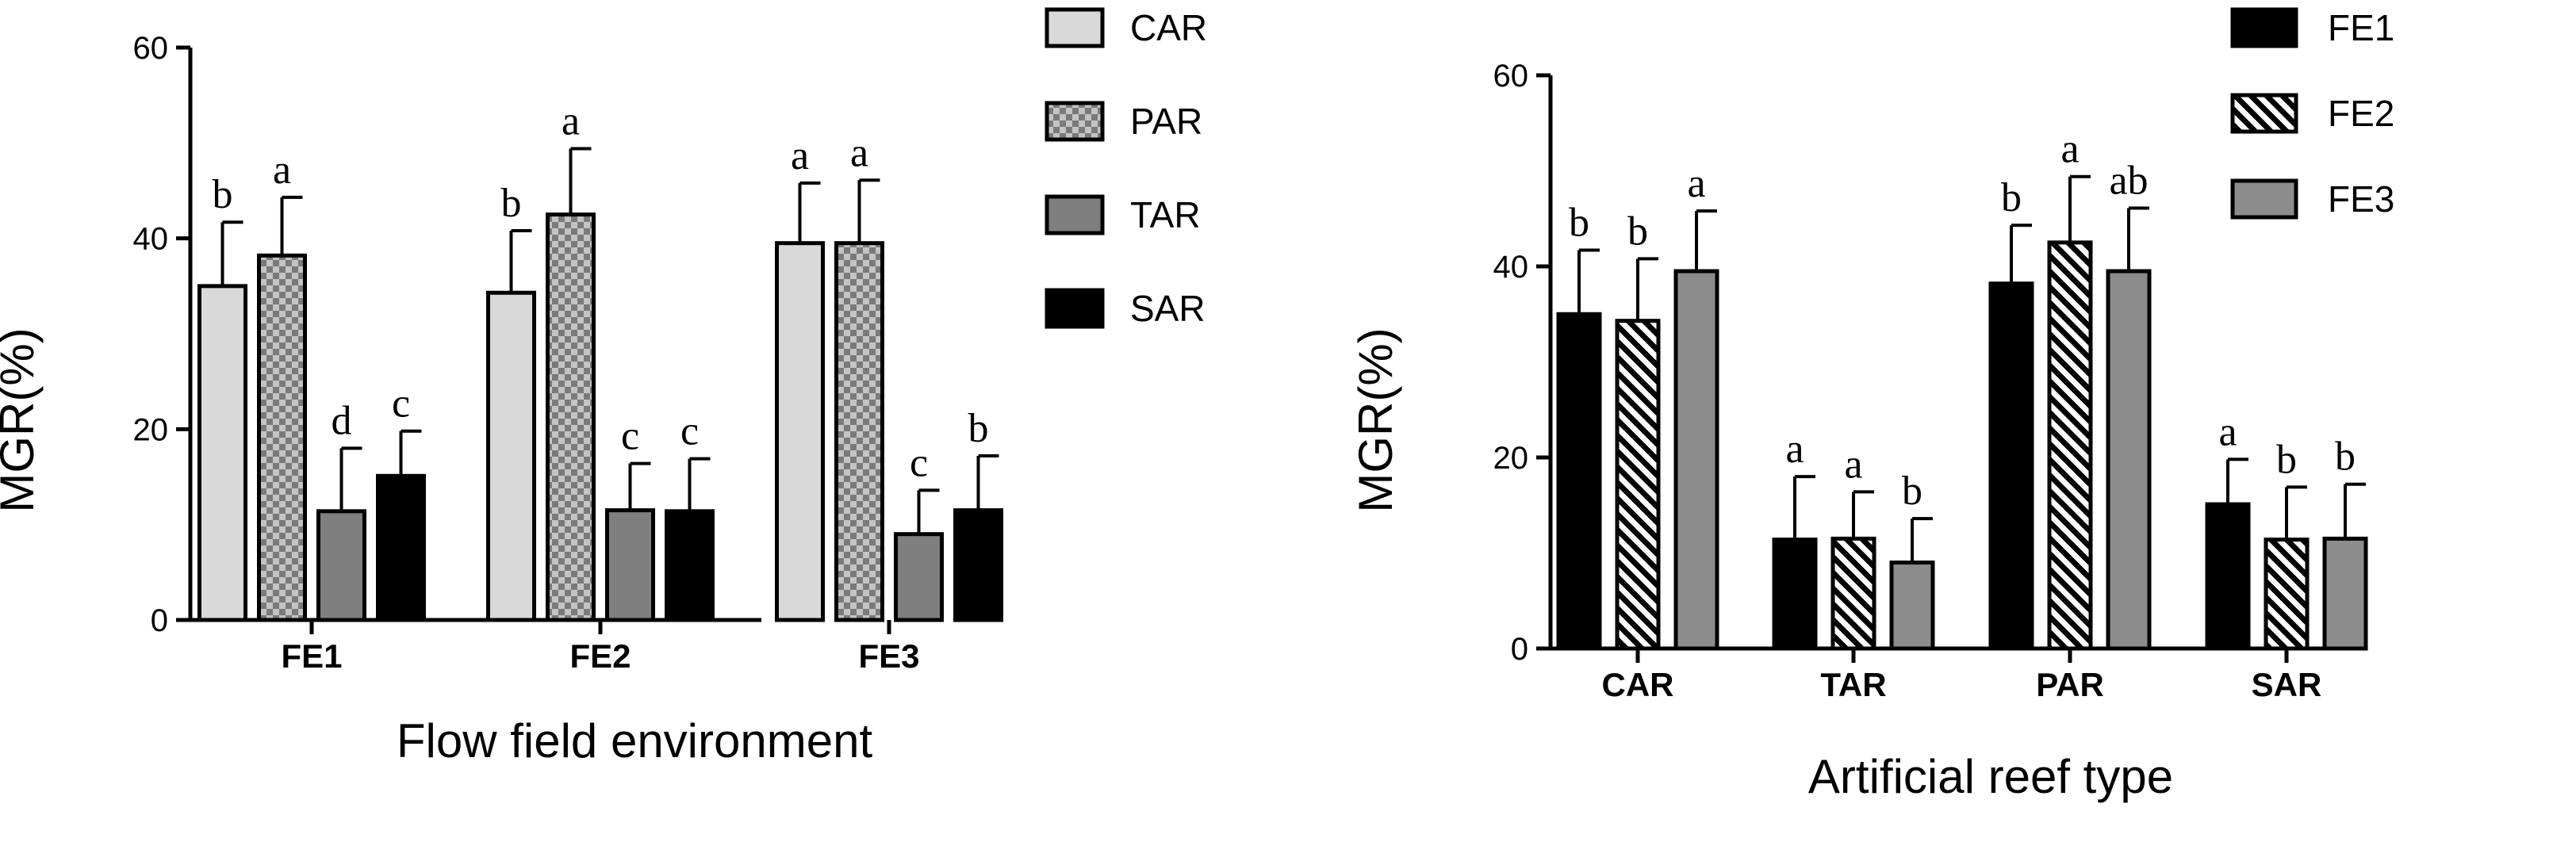 This screenshot has height=861, width=2576. Describe the element at coordinates (1166, 121) in the screenshot. I see `legend-label: PAR` at that location.